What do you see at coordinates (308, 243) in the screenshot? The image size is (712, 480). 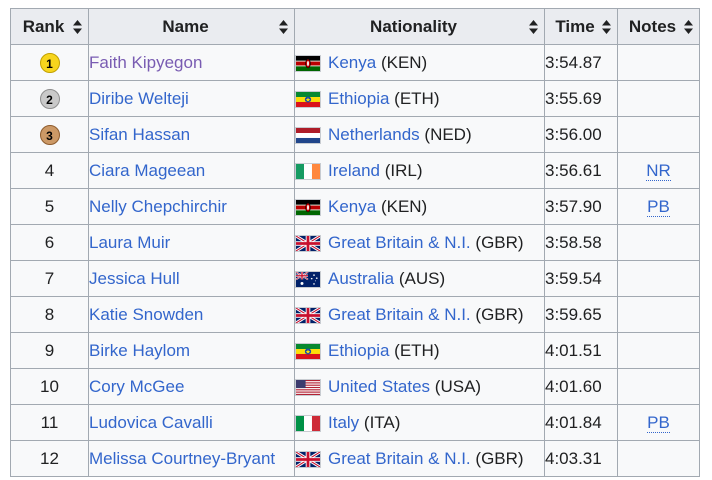 I see `uk-flag-icon` at bounding box center [308, 243].